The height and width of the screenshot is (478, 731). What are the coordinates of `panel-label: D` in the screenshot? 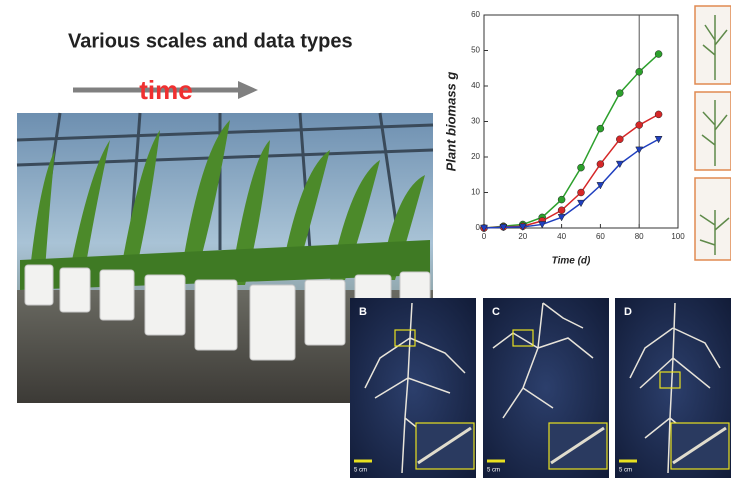 It's located at (628, 312).